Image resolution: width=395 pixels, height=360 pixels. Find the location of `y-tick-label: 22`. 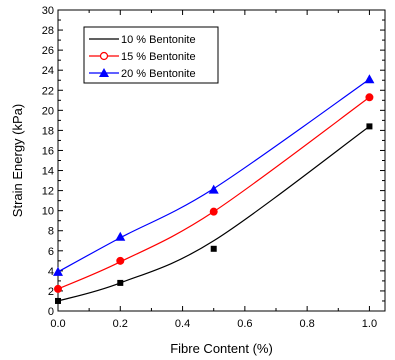

y-tick-label: 22 is located at coordinates (48, 91).